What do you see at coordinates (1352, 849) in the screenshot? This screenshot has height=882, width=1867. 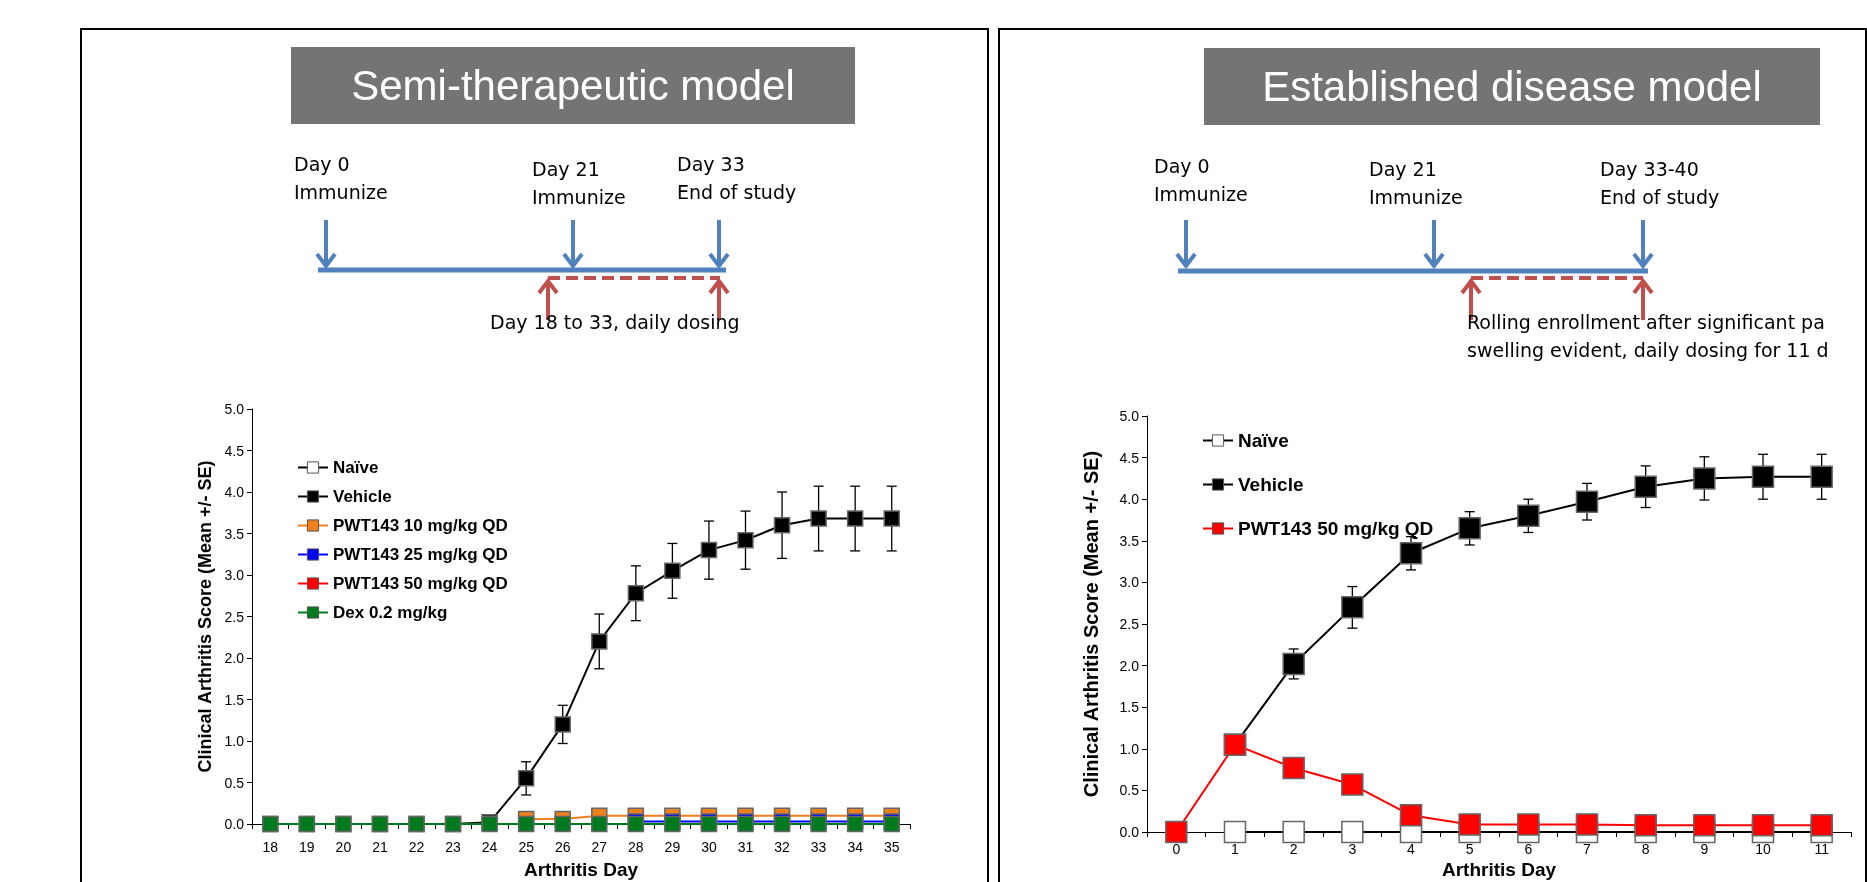 I see `x-tick-label: 3` at bounding box center [1352, 849].